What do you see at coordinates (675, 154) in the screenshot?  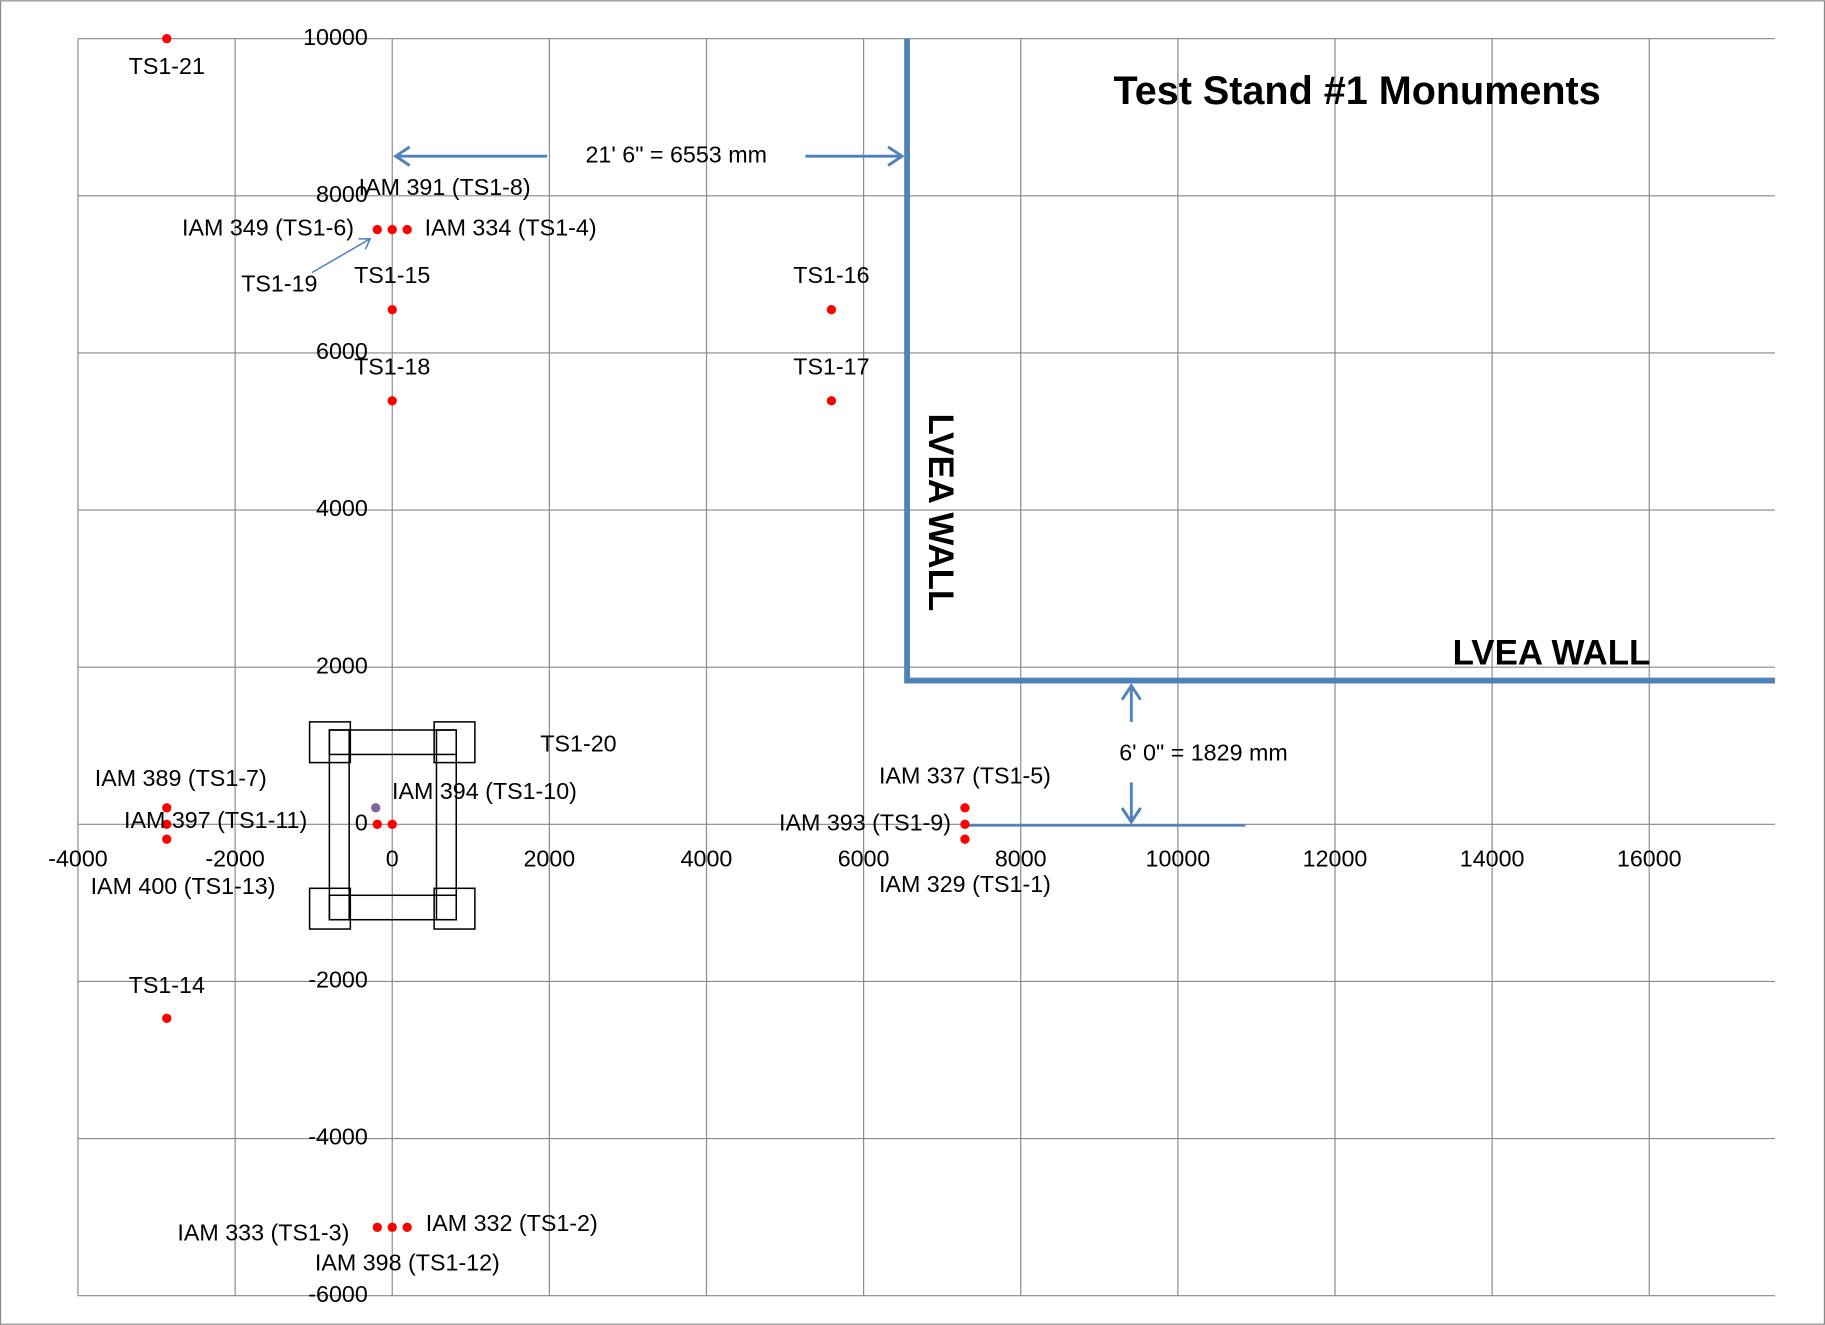 I see `dimension-label: 21' 6" = 6553 mm` at bounding box center [675, 154].